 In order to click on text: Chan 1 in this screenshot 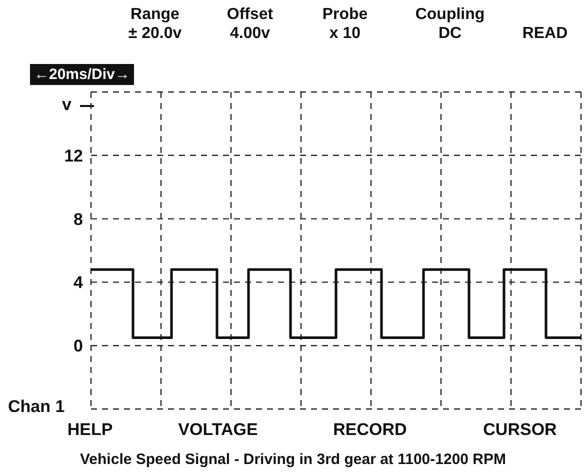, I will do `click(36, 406)`.